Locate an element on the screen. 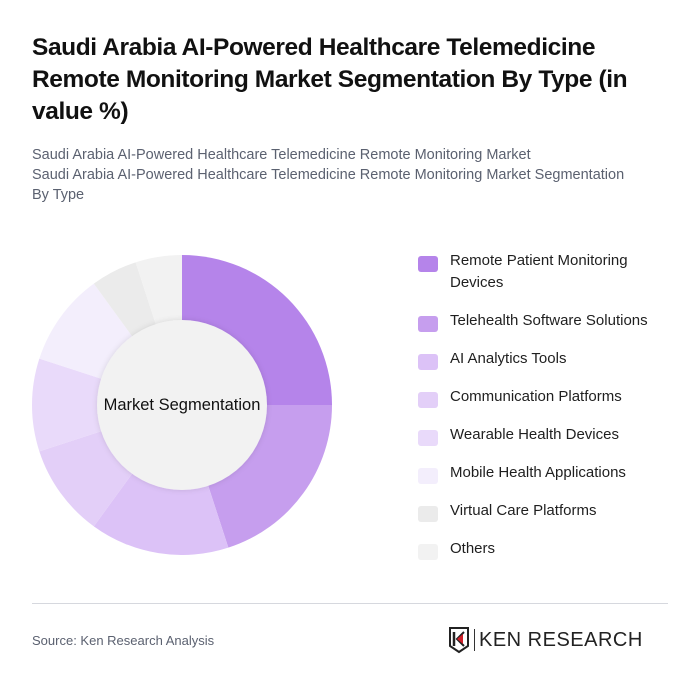 The image size is (700, 688). legend-item: Telehealth Software Solutions is located at coordinates (548, 321).